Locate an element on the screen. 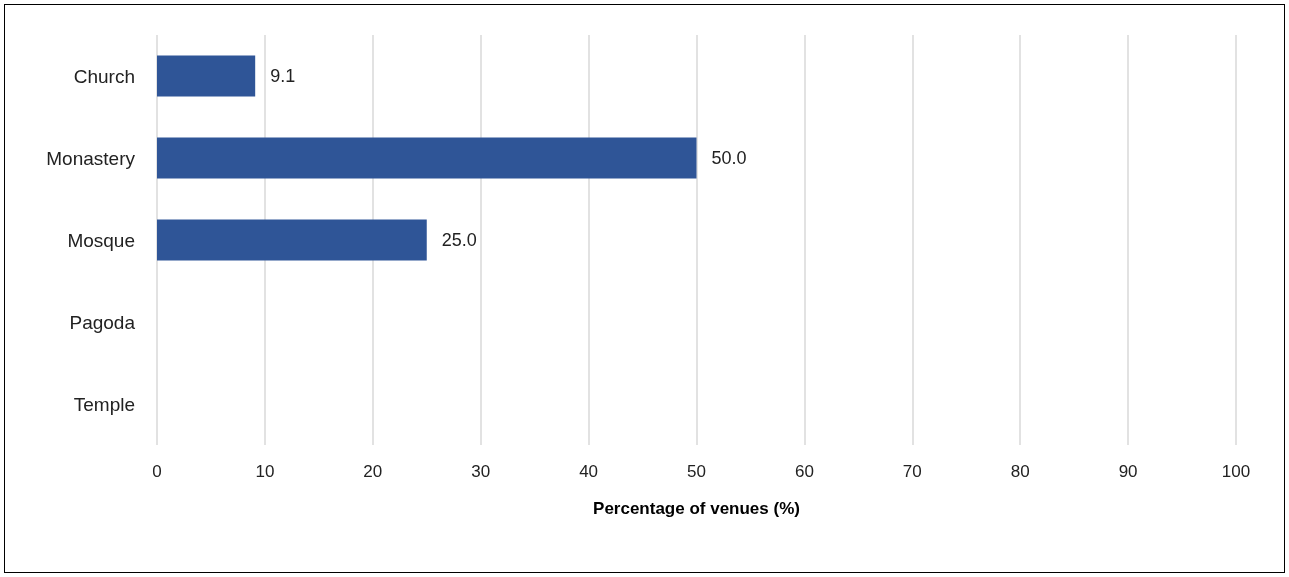 The image size is (1289, 577). data-label: 50.0 is located at coordinates (729, 158).